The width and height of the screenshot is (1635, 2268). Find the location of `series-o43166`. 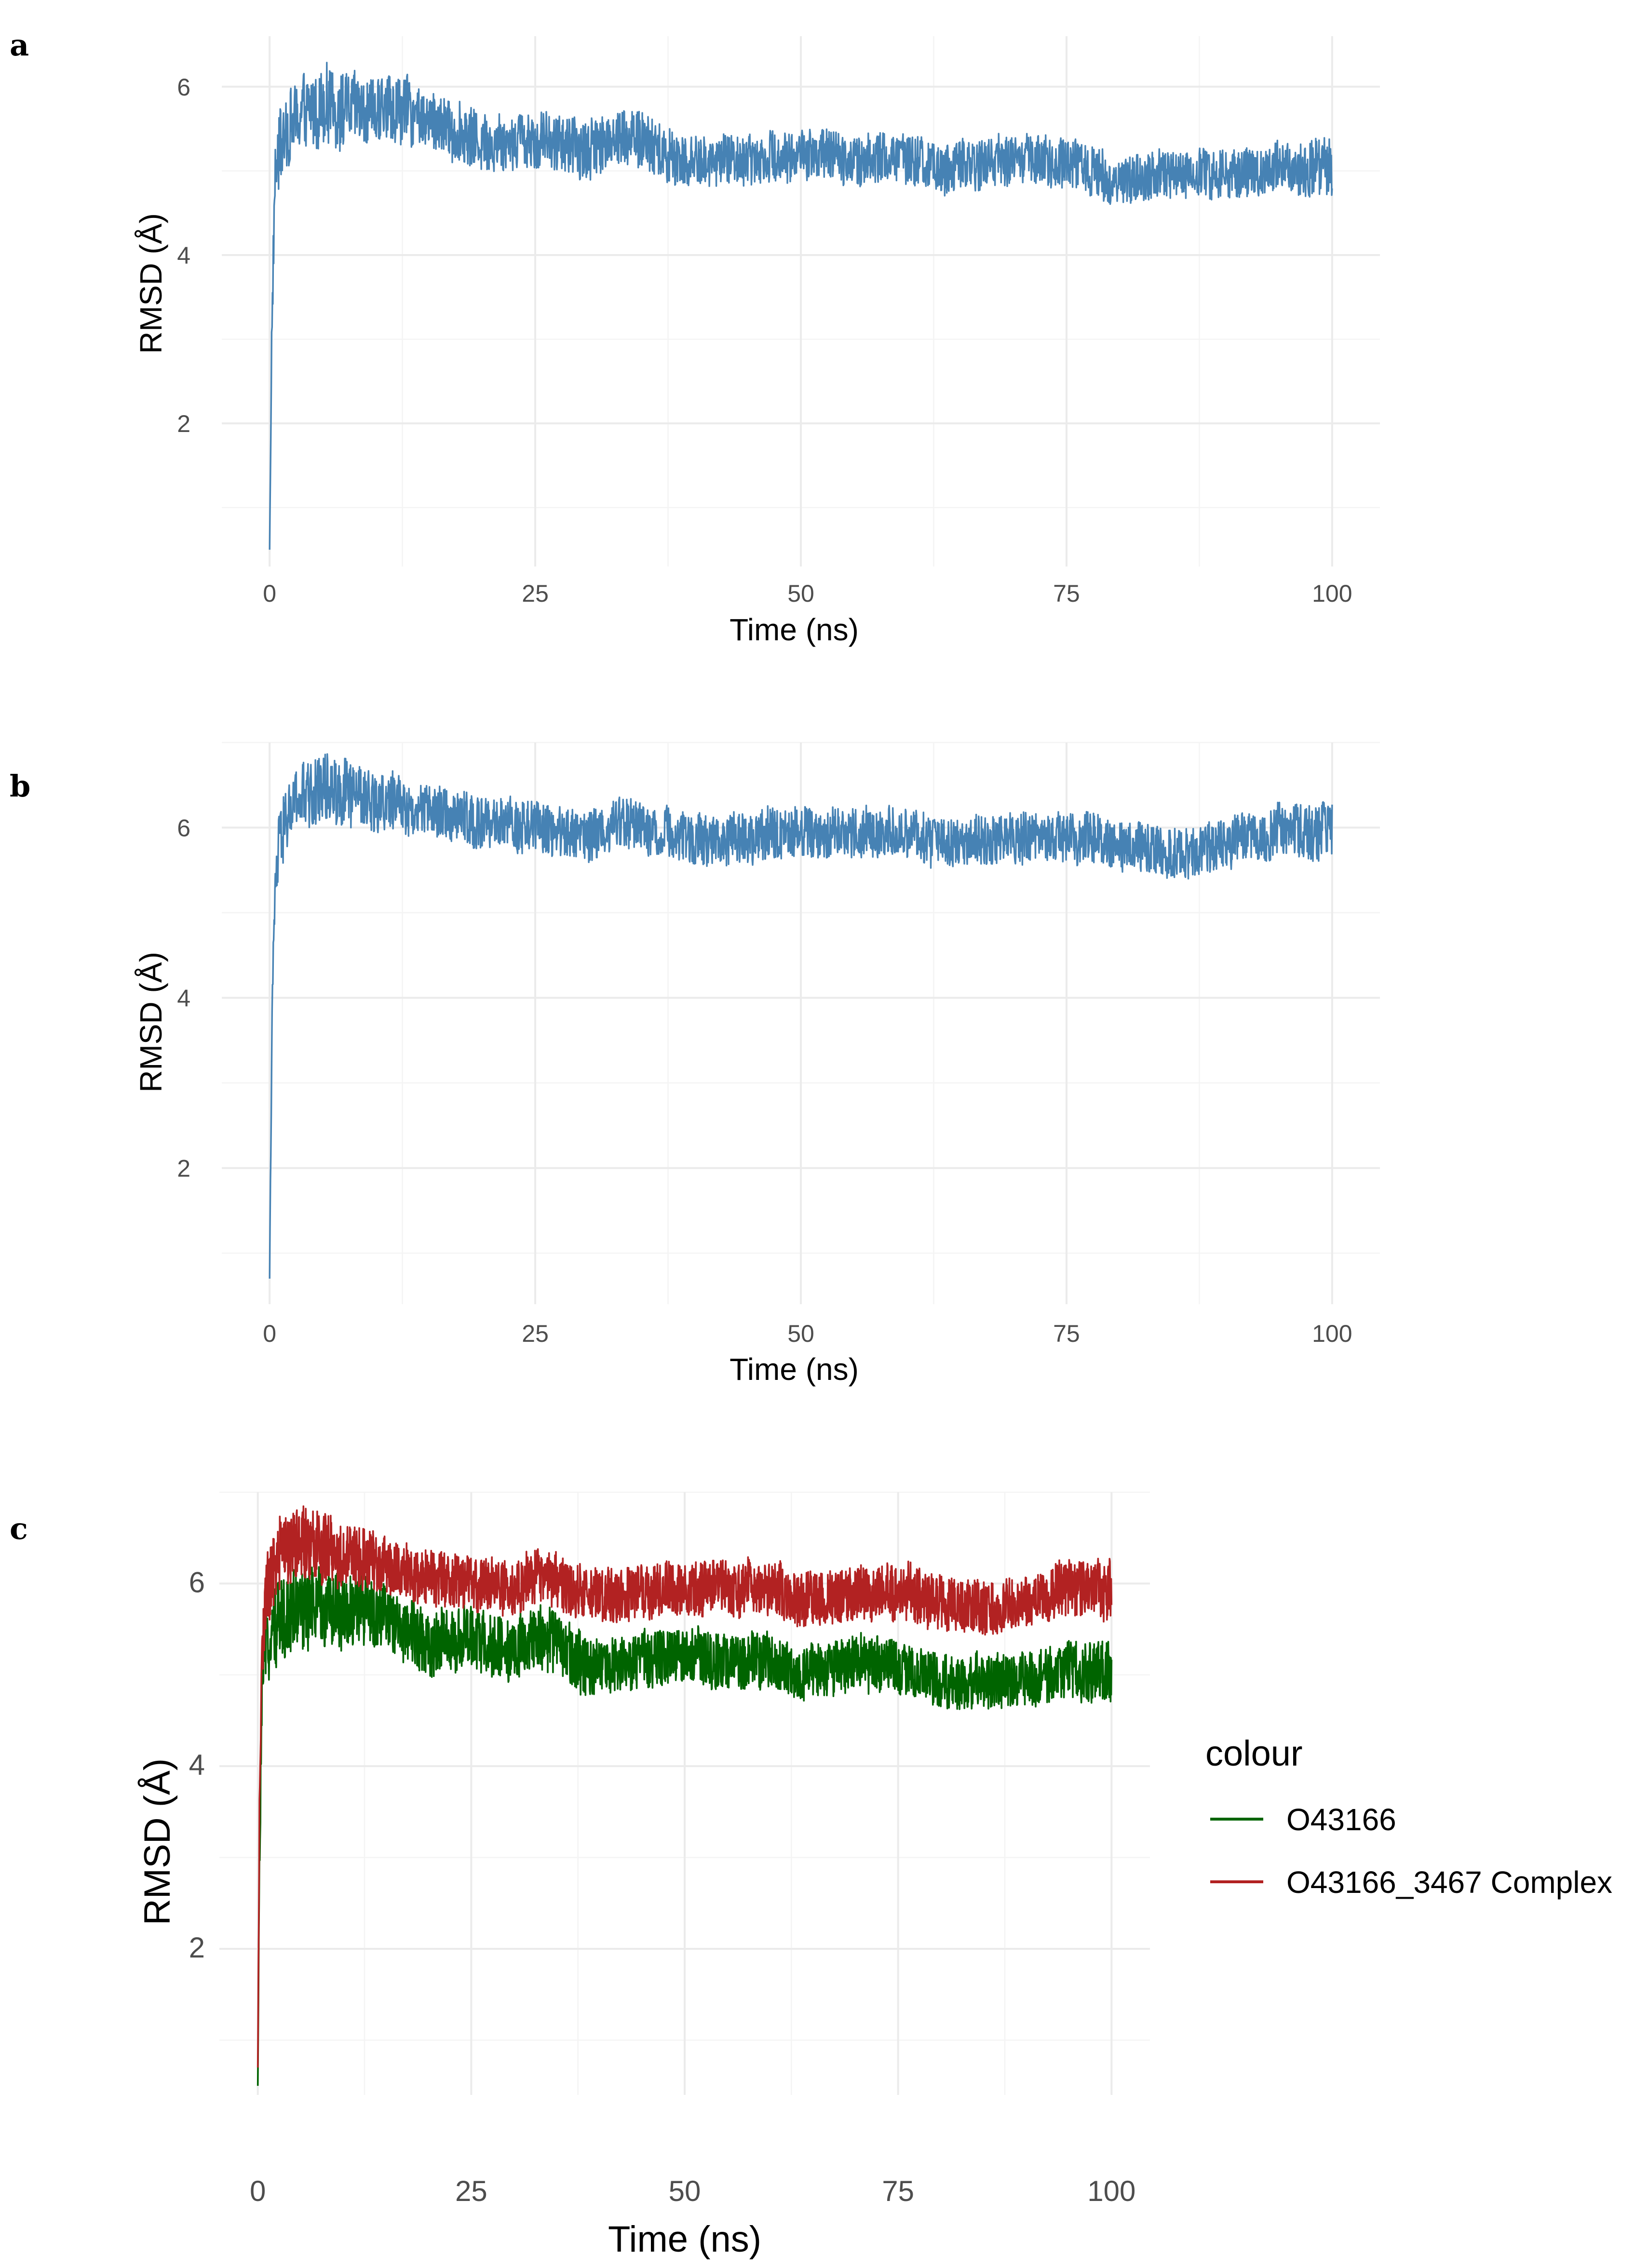

series-o43166 is located at coordinates (685, 1826).